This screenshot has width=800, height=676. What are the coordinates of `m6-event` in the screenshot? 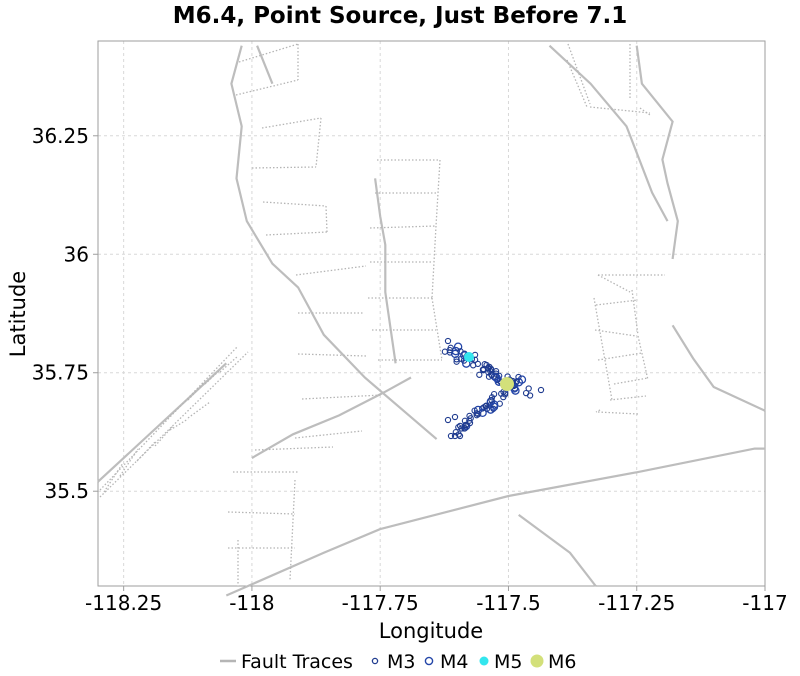 It's located at (507, 384).